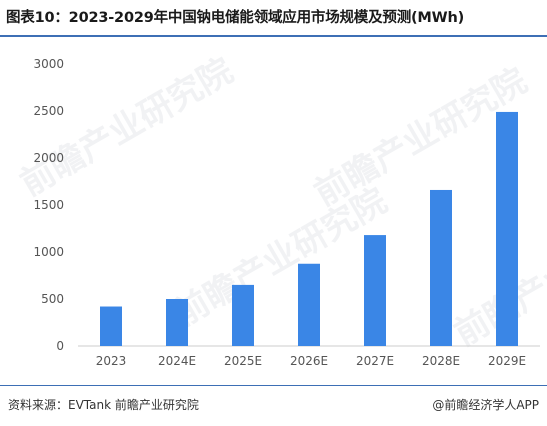 The width and height of the screenshot is (547, 426). What do you see at coordinates (111, 326) in the screenshot?
I see `bar-2023` at bounding box center [111, 326].